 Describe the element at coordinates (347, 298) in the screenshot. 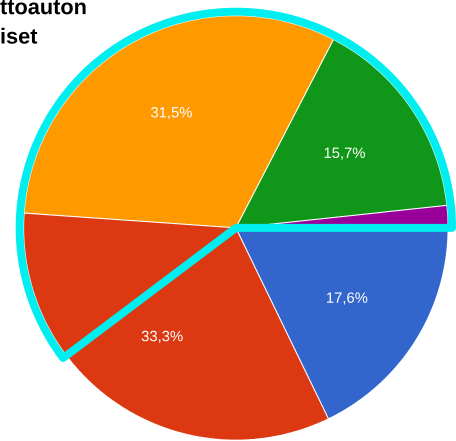

I see `data-label: 17,6%` at that location.